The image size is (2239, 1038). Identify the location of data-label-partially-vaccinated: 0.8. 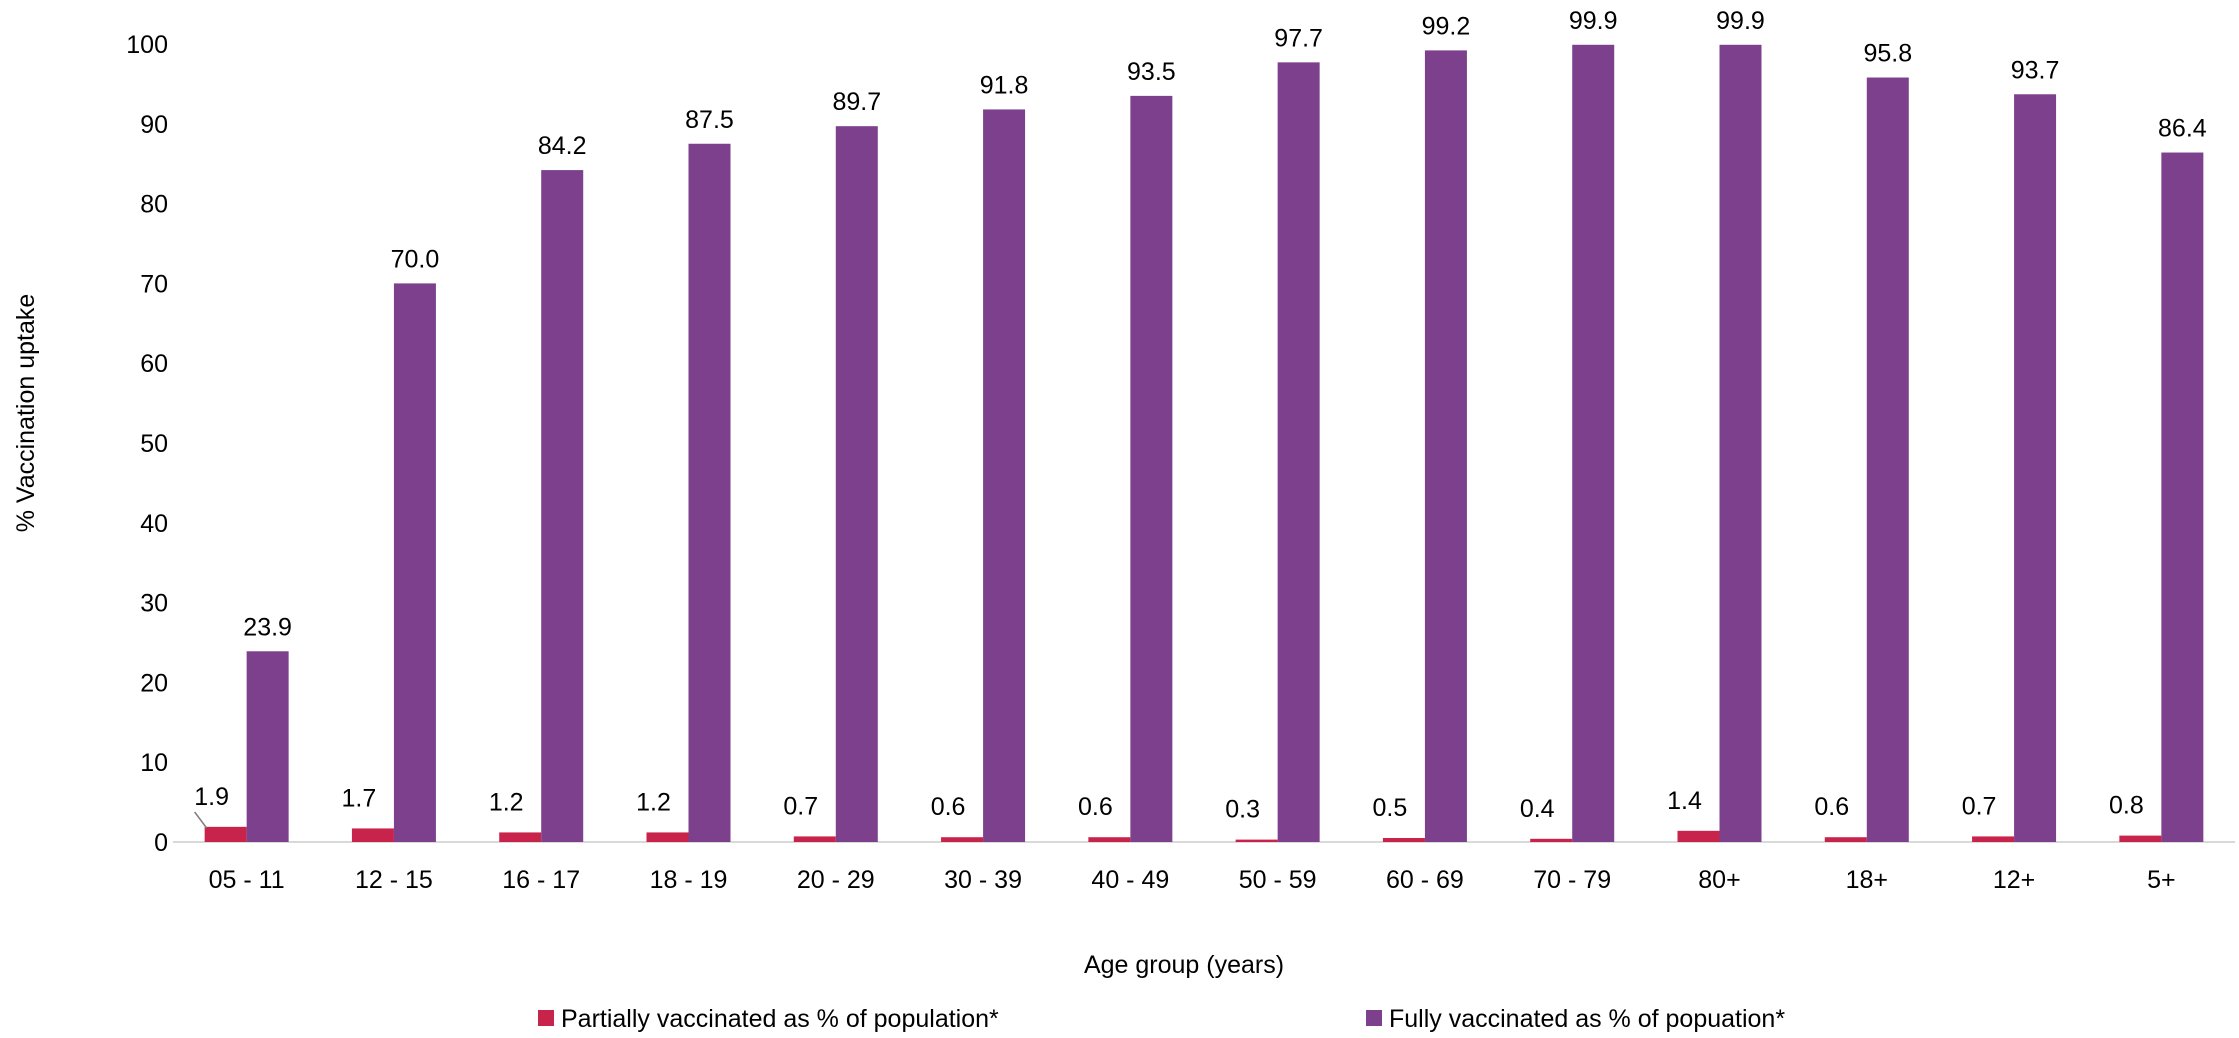
(2126, 806).